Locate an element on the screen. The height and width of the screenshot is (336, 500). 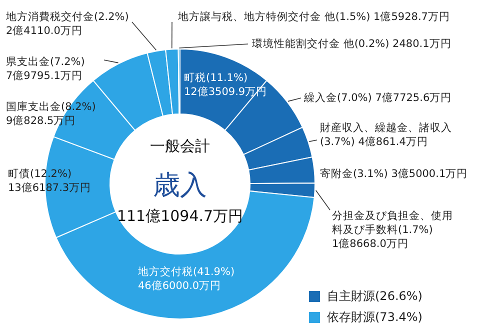
slice-label: 財産収入、繰越金、諸収入 is located at coordinates (386, 127).